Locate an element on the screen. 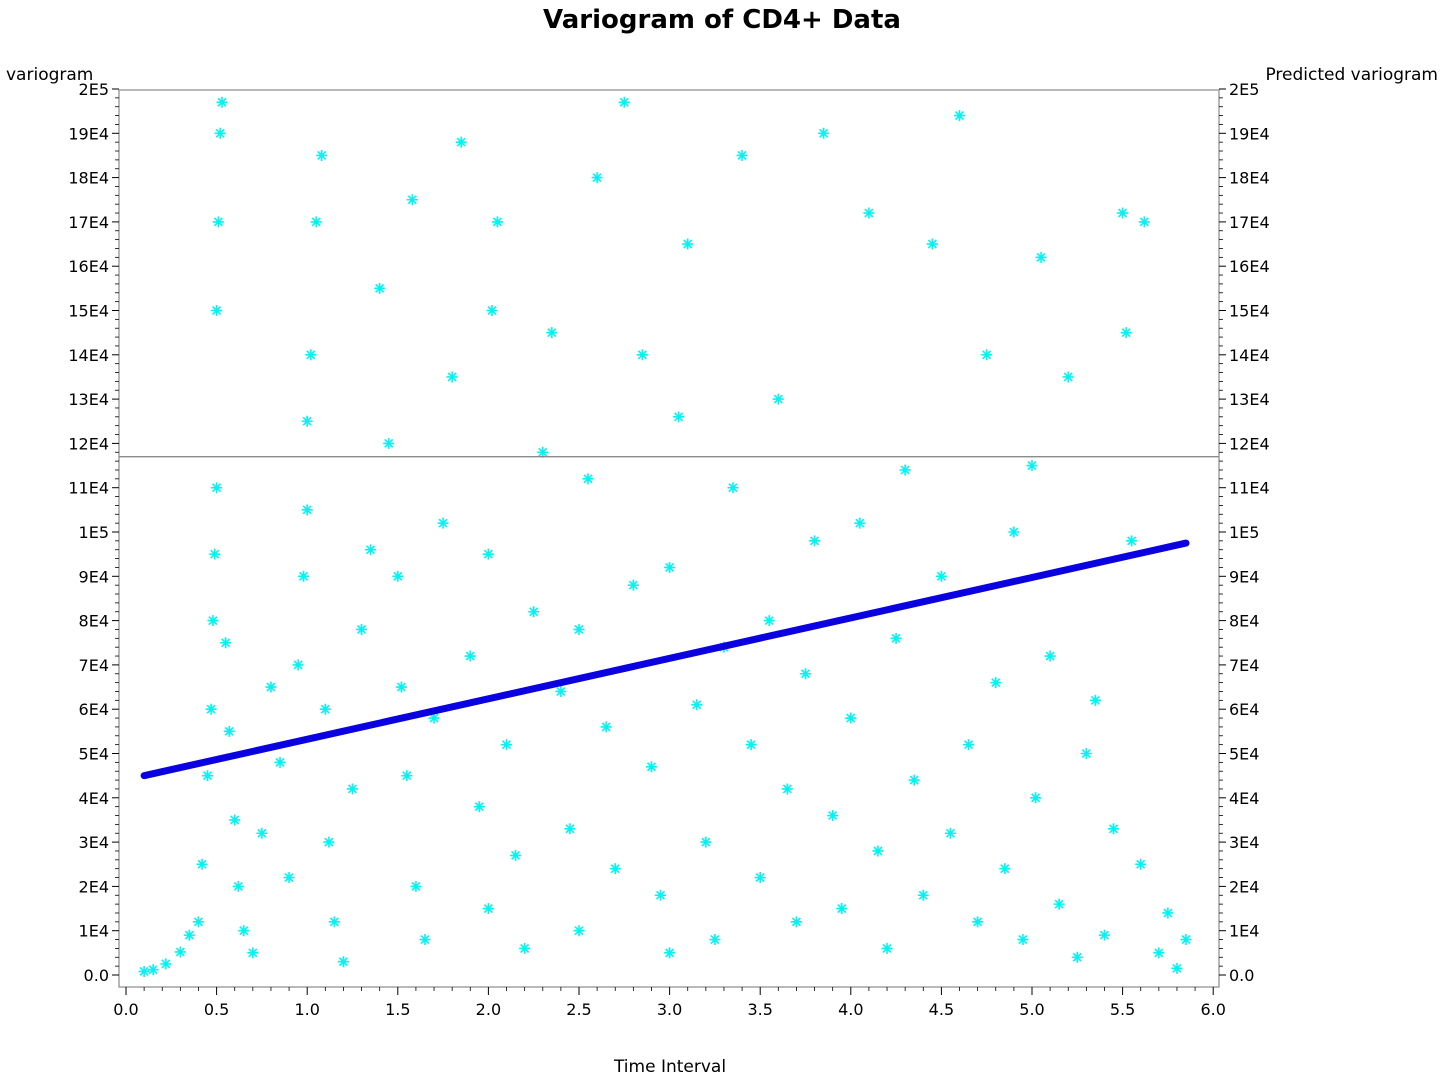 The image size is (1444, 1078). x-axis-ticks: 0.0 0.5 1.0 1.5 2.0 2.5 3.0 3.5 4.0 4.5 5.0 5.5 6.0 is located at coordinates (669, 1003).